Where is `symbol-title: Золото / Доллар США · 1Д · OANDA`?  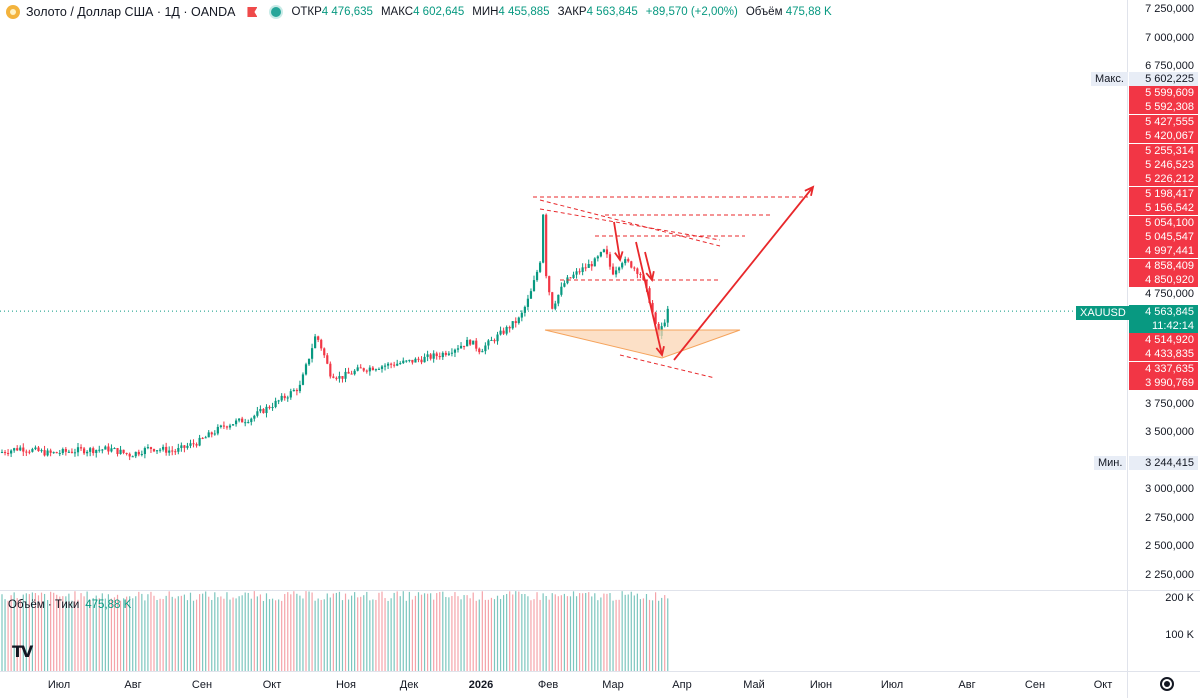
symbol-title: Золото / Доллар США · 1Д · OANDA is located at coordinates (131, 12).